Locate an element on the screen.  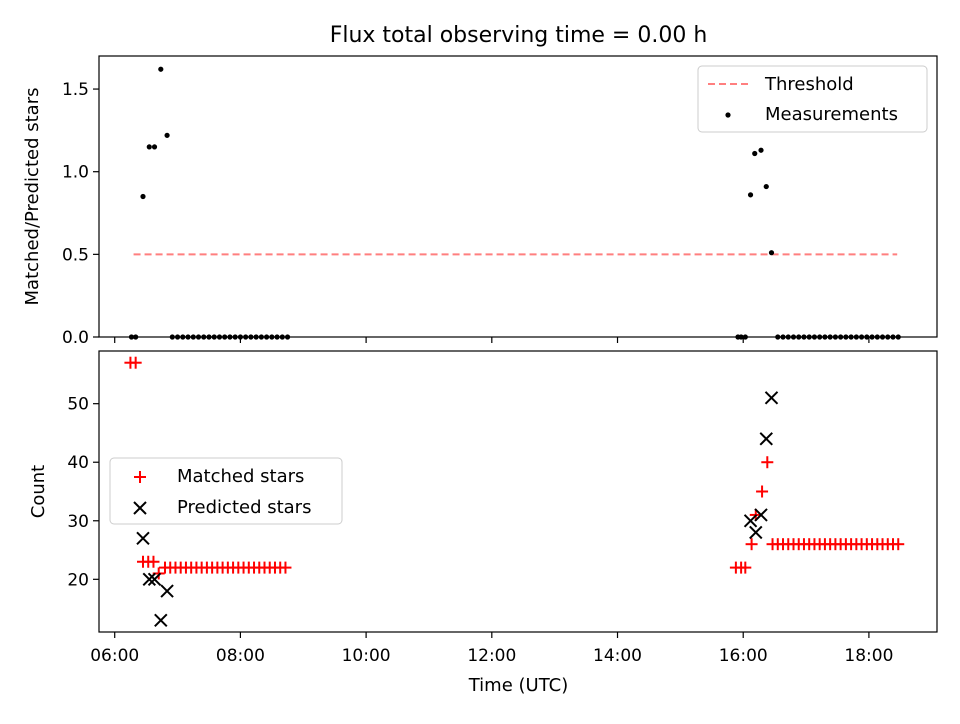
legend-measurements-swatch is located at coordinates (728, 115).